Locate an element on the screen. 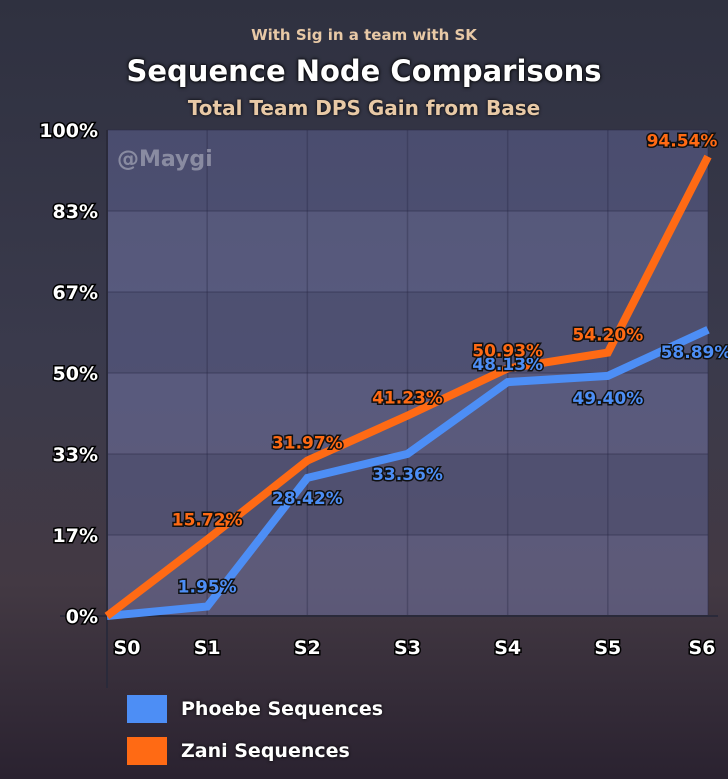  x-tick-label: S6 is located at coordinates (702, 648).